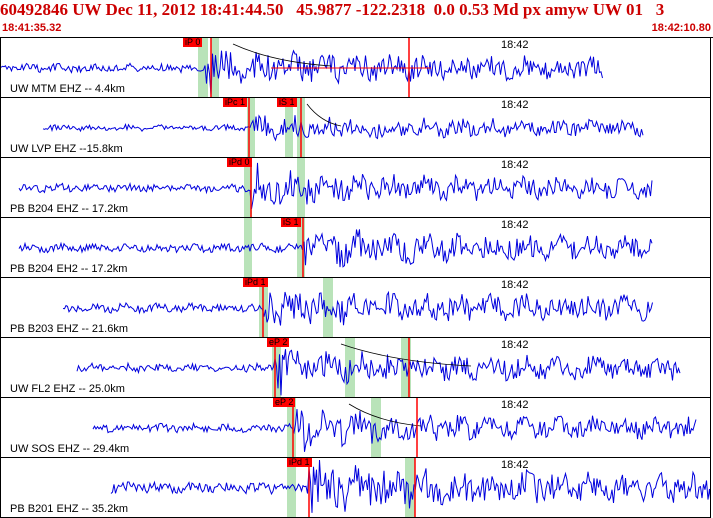  I want to click on trace-panel-b203: 18:42 iPd 1 PB B203 EHZ -- 21.6km, so click(355, 308).